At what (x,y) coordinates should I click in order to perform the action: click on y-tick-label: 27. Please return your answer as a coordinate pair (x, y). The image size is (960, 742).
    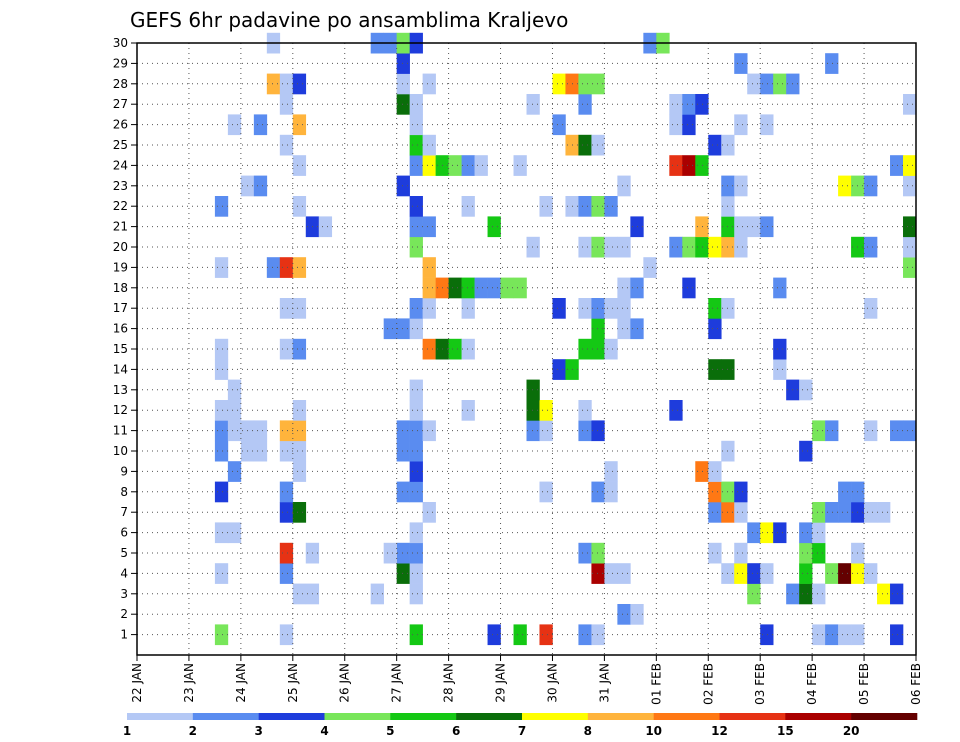
    Looking at the image, I should click on (120, 104).